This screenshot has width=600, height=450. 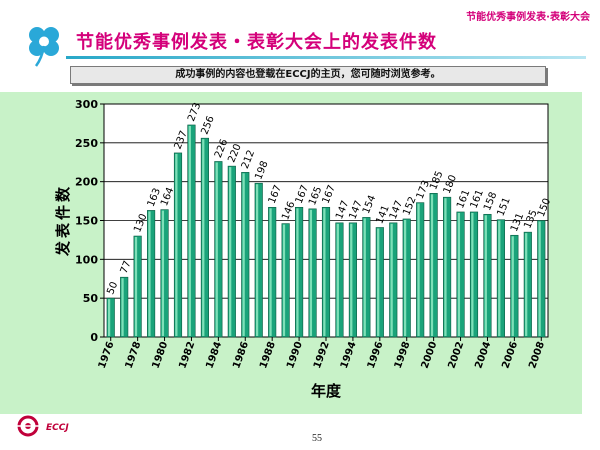 I want to click on y-tick-label: 50, so click(x=91, y=298).